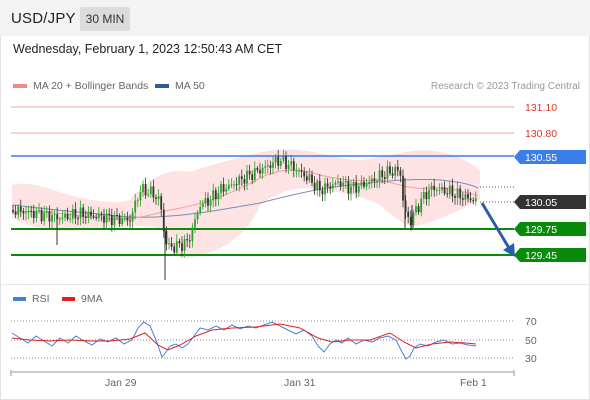 The image size is (590, 400). What do you see at coordinates (105, 19) in the screenshot?
I see `interval-button: 30 MIN` at bounding box center [105, 19].